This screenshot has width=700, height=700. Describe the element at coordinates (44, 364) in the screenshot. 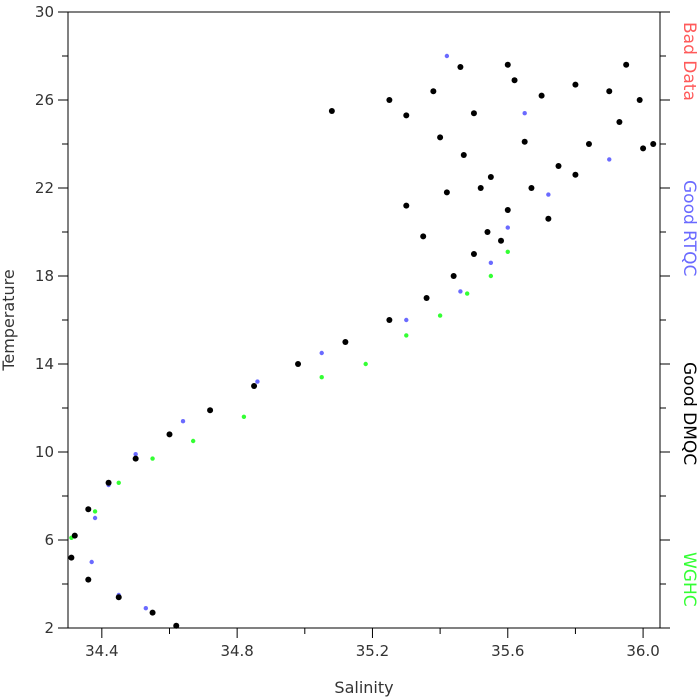

I see `y-tick-label: 14` at that location.